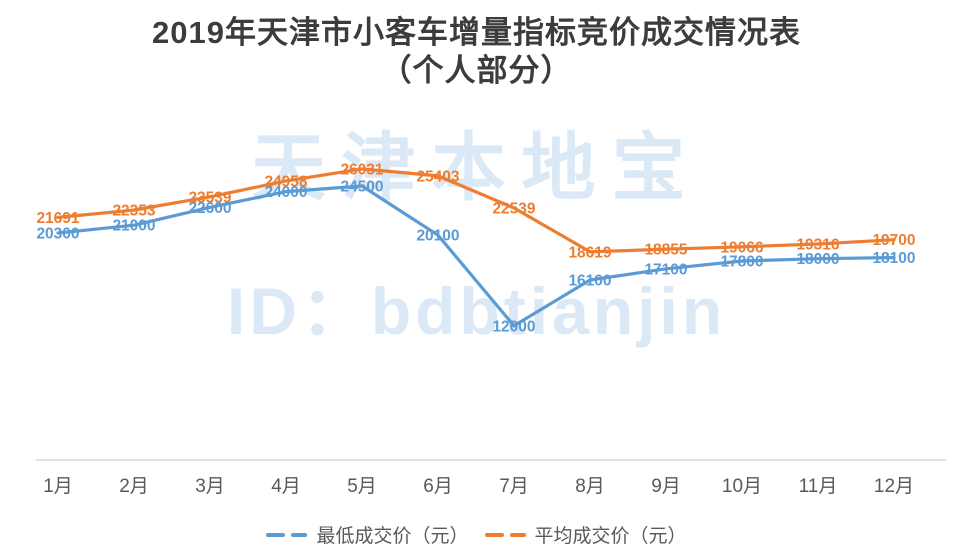 The height and width of the screenshot is (558, 953). What do you see at coordinates (210, 486) in the screenshot?
I see `x-axis-label: 3月` at bounding box center [210, 486].